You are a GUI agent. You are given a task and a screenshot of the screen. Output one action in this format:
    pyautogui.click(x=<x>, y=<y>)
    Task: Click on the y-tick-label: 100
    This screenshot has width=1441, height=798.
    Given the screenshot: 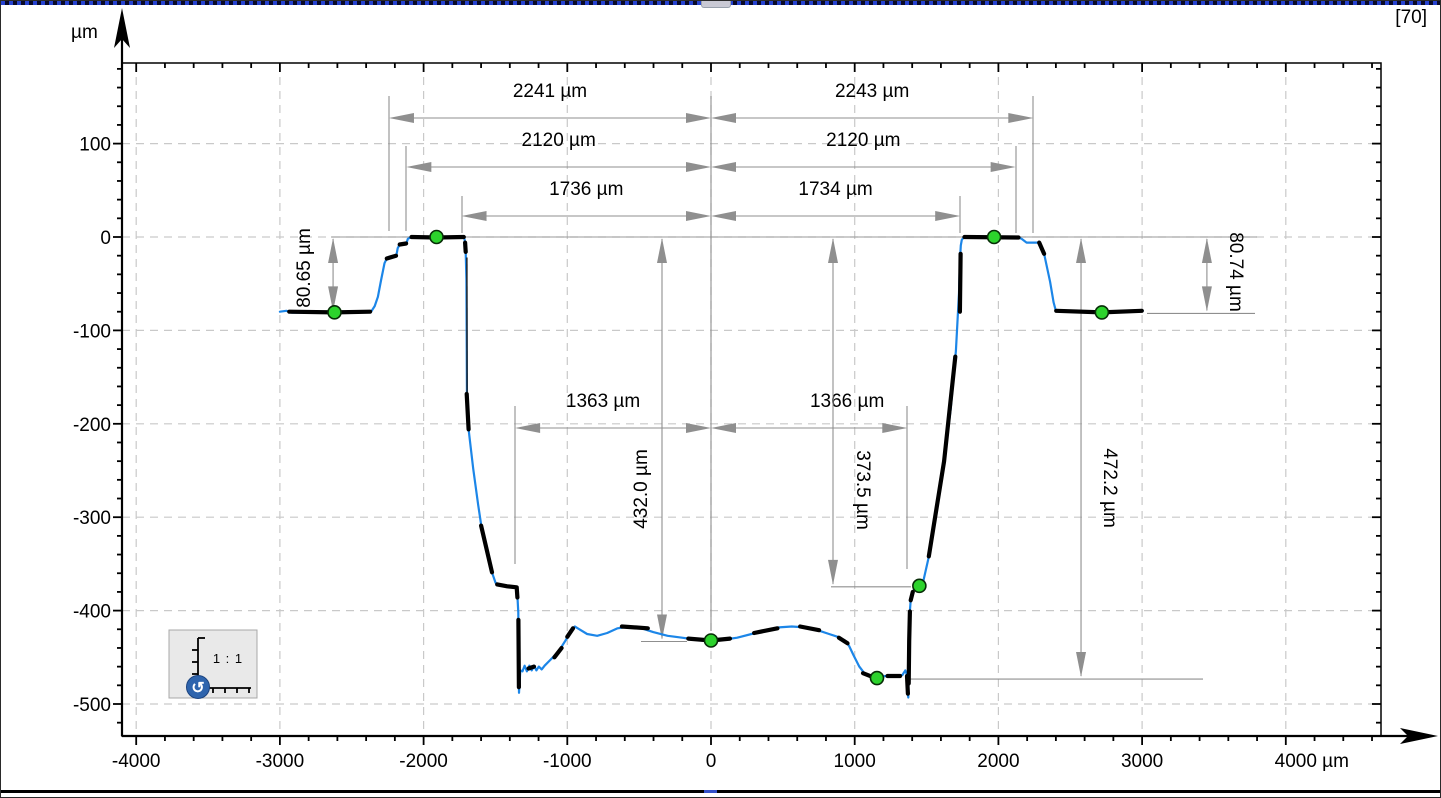 What is the action you would take?
    pyautogui.click(x=95, y=145)
    